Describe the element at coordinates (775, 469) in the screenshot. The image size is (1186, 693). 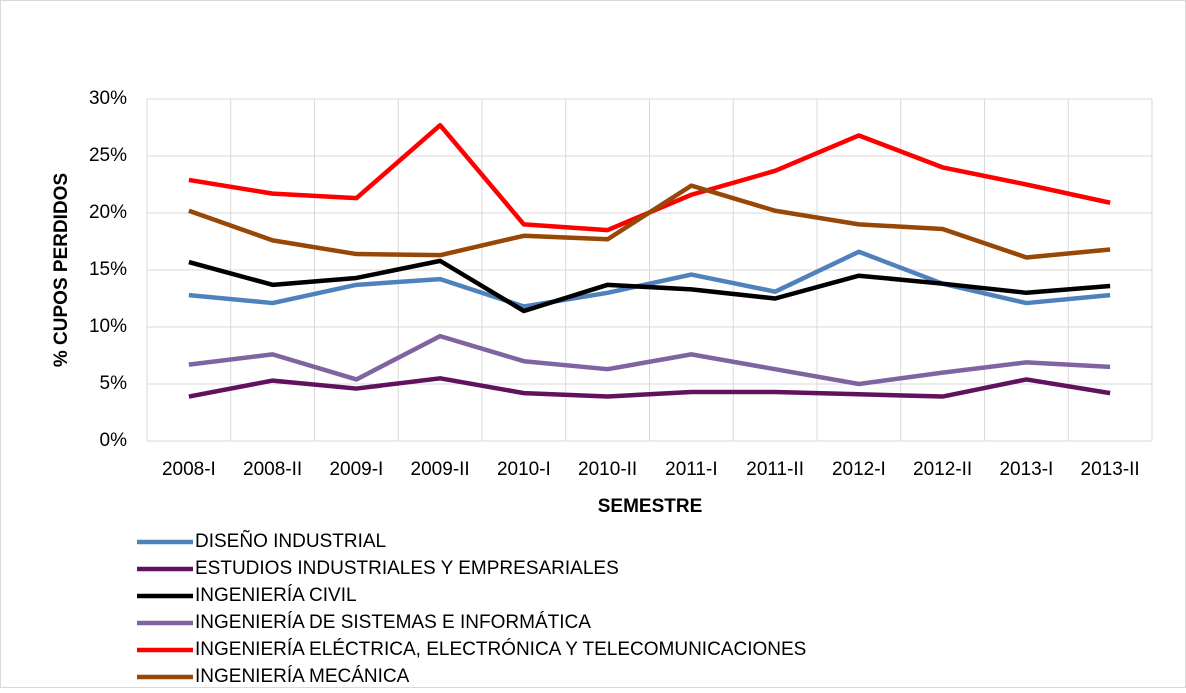
I see `x-tick-label: 2011-II` at that location.